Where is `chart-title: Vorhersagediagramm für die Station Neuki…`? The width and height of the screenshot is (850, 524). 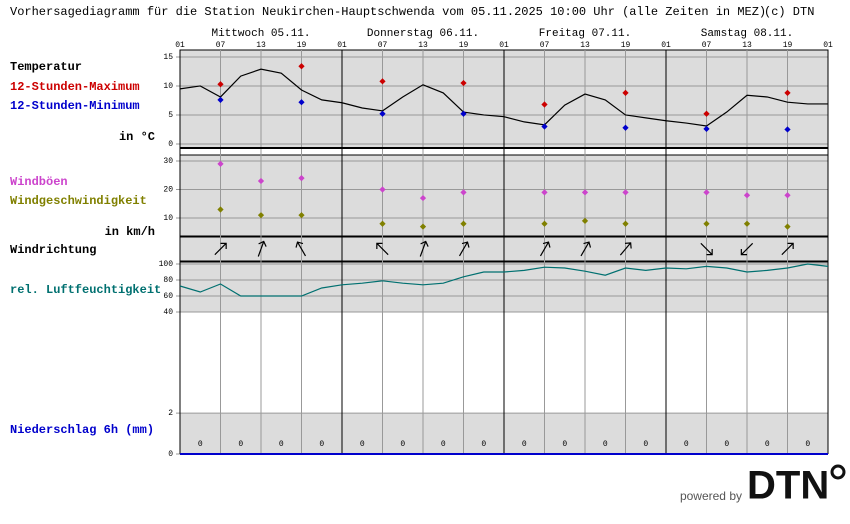 chart-title: Vorhersagediagramm für die Station Neuki… is located at coordinates (388, 12).